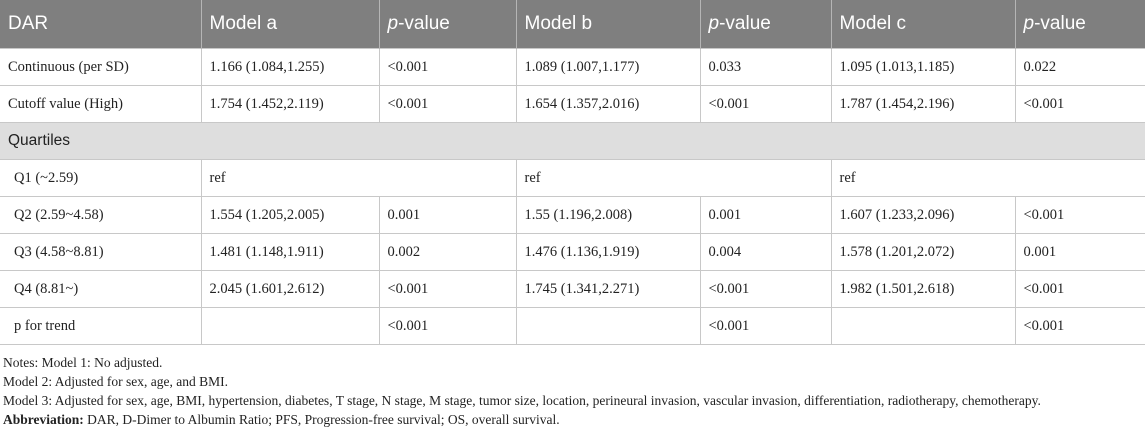 Image resolution: width=1145 pixels, height=442 pixels. Describe the element at coordinates (28, 23) in the screenshot. I see `header-text: DAR` at that location.